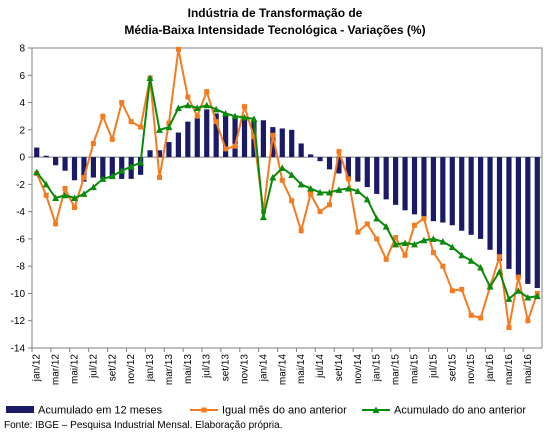 Image resolution: width=550 pixels, height=440 pixels. Describe the element at coordinates (460, 411) in the screenshot. I see `legend-label-acumulado-ano: Acumulado do ano anterior` at that location.